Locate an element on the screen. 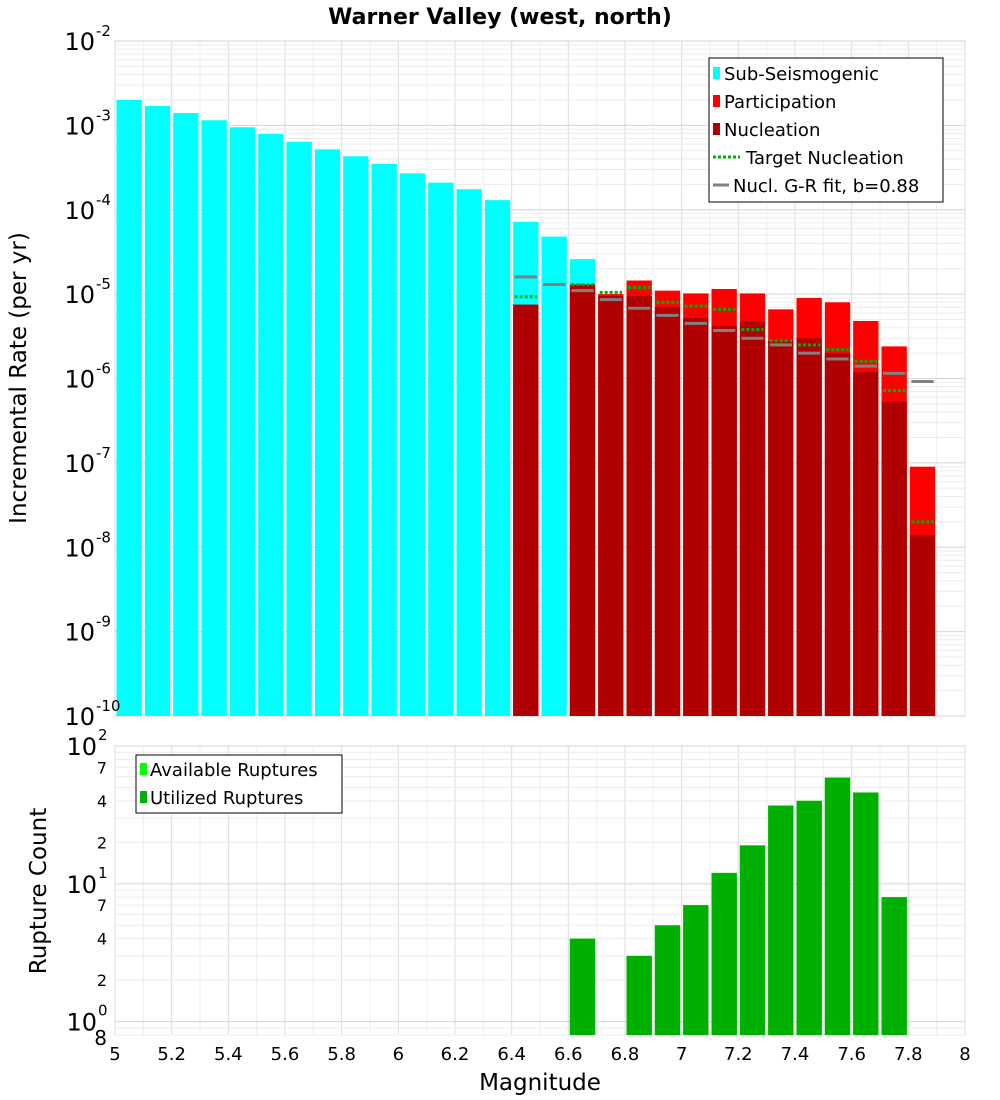 This screenshot has height=1100, width=1000. svg-text: -8 is located at coordinates (103, 537).